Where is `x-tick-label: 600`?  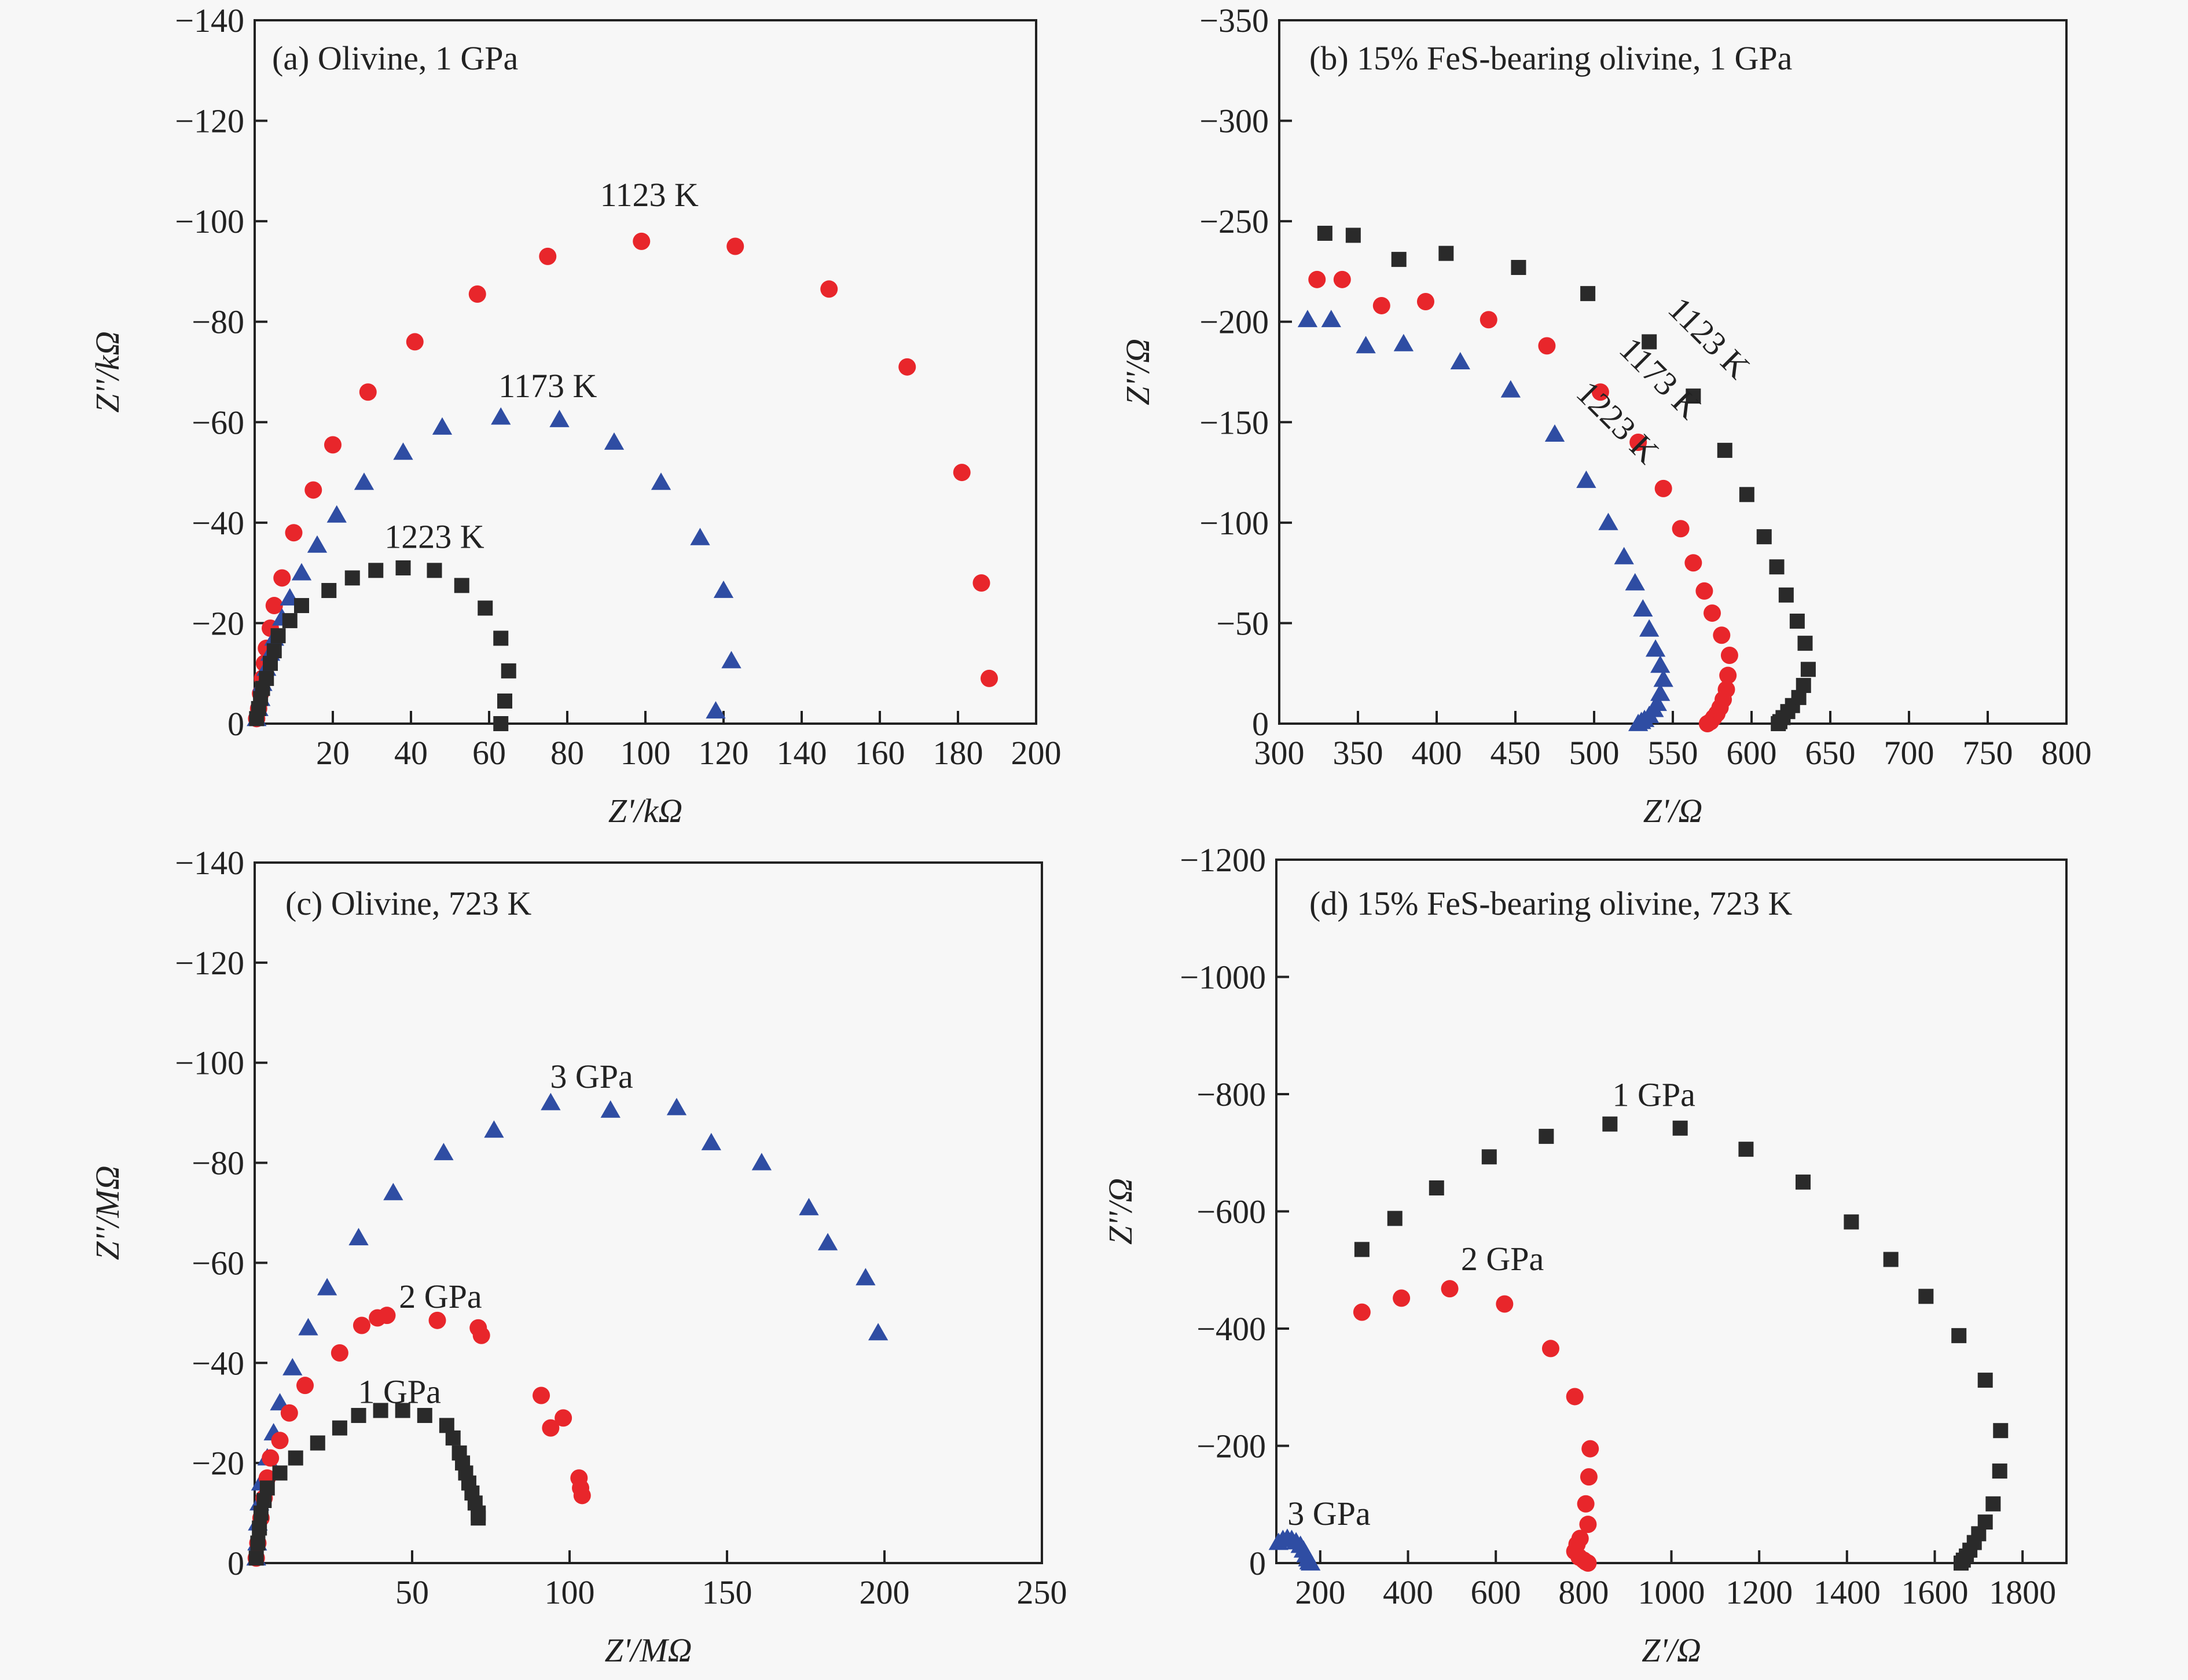
x-tick-label: 600 is located at coordinates (1496, 1592).